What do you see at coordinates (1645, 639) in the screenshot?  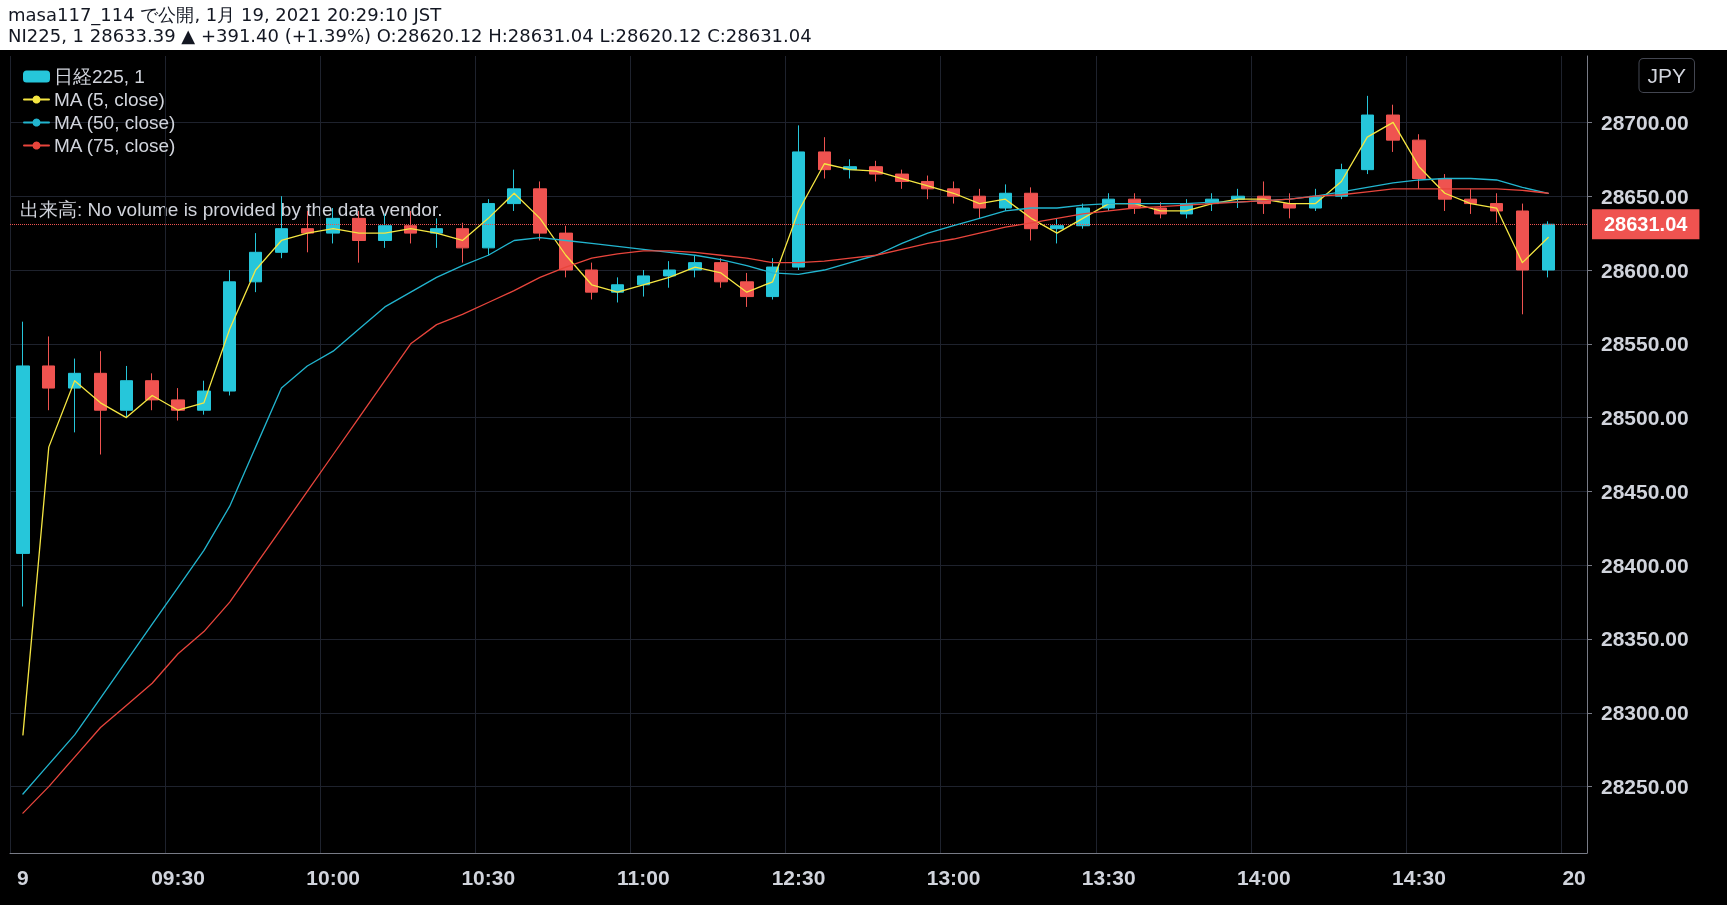 I see `y-tick-label: 28350.00` at bounding box center [1645, 639].